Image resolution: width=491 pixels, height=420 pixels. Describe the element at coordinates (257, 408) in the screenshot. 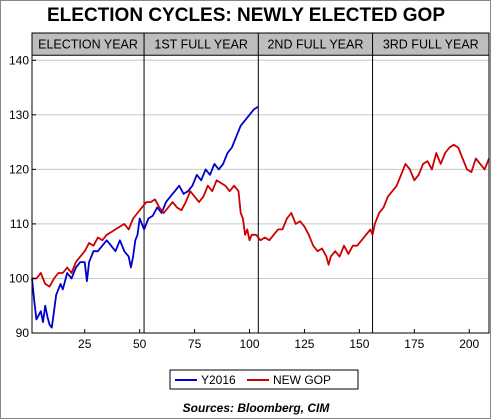

I see `source-note: Sources: Bloomberg, CIM` at that location.